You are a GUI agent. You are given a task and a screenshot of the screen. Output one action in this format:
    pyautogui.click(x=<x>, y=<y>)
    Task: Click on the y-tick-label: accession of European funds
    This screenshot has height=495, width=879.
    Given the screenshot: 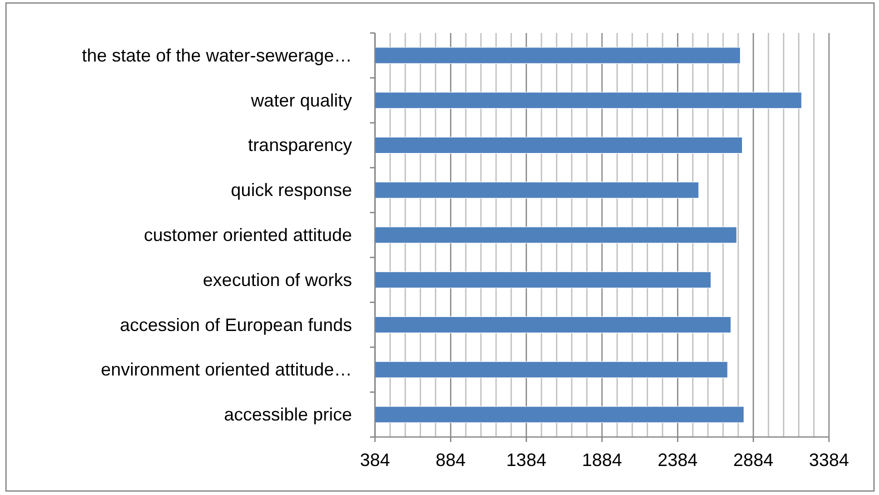 What is the action you would take?
    pyautogui.click(x=236, y=324)
    